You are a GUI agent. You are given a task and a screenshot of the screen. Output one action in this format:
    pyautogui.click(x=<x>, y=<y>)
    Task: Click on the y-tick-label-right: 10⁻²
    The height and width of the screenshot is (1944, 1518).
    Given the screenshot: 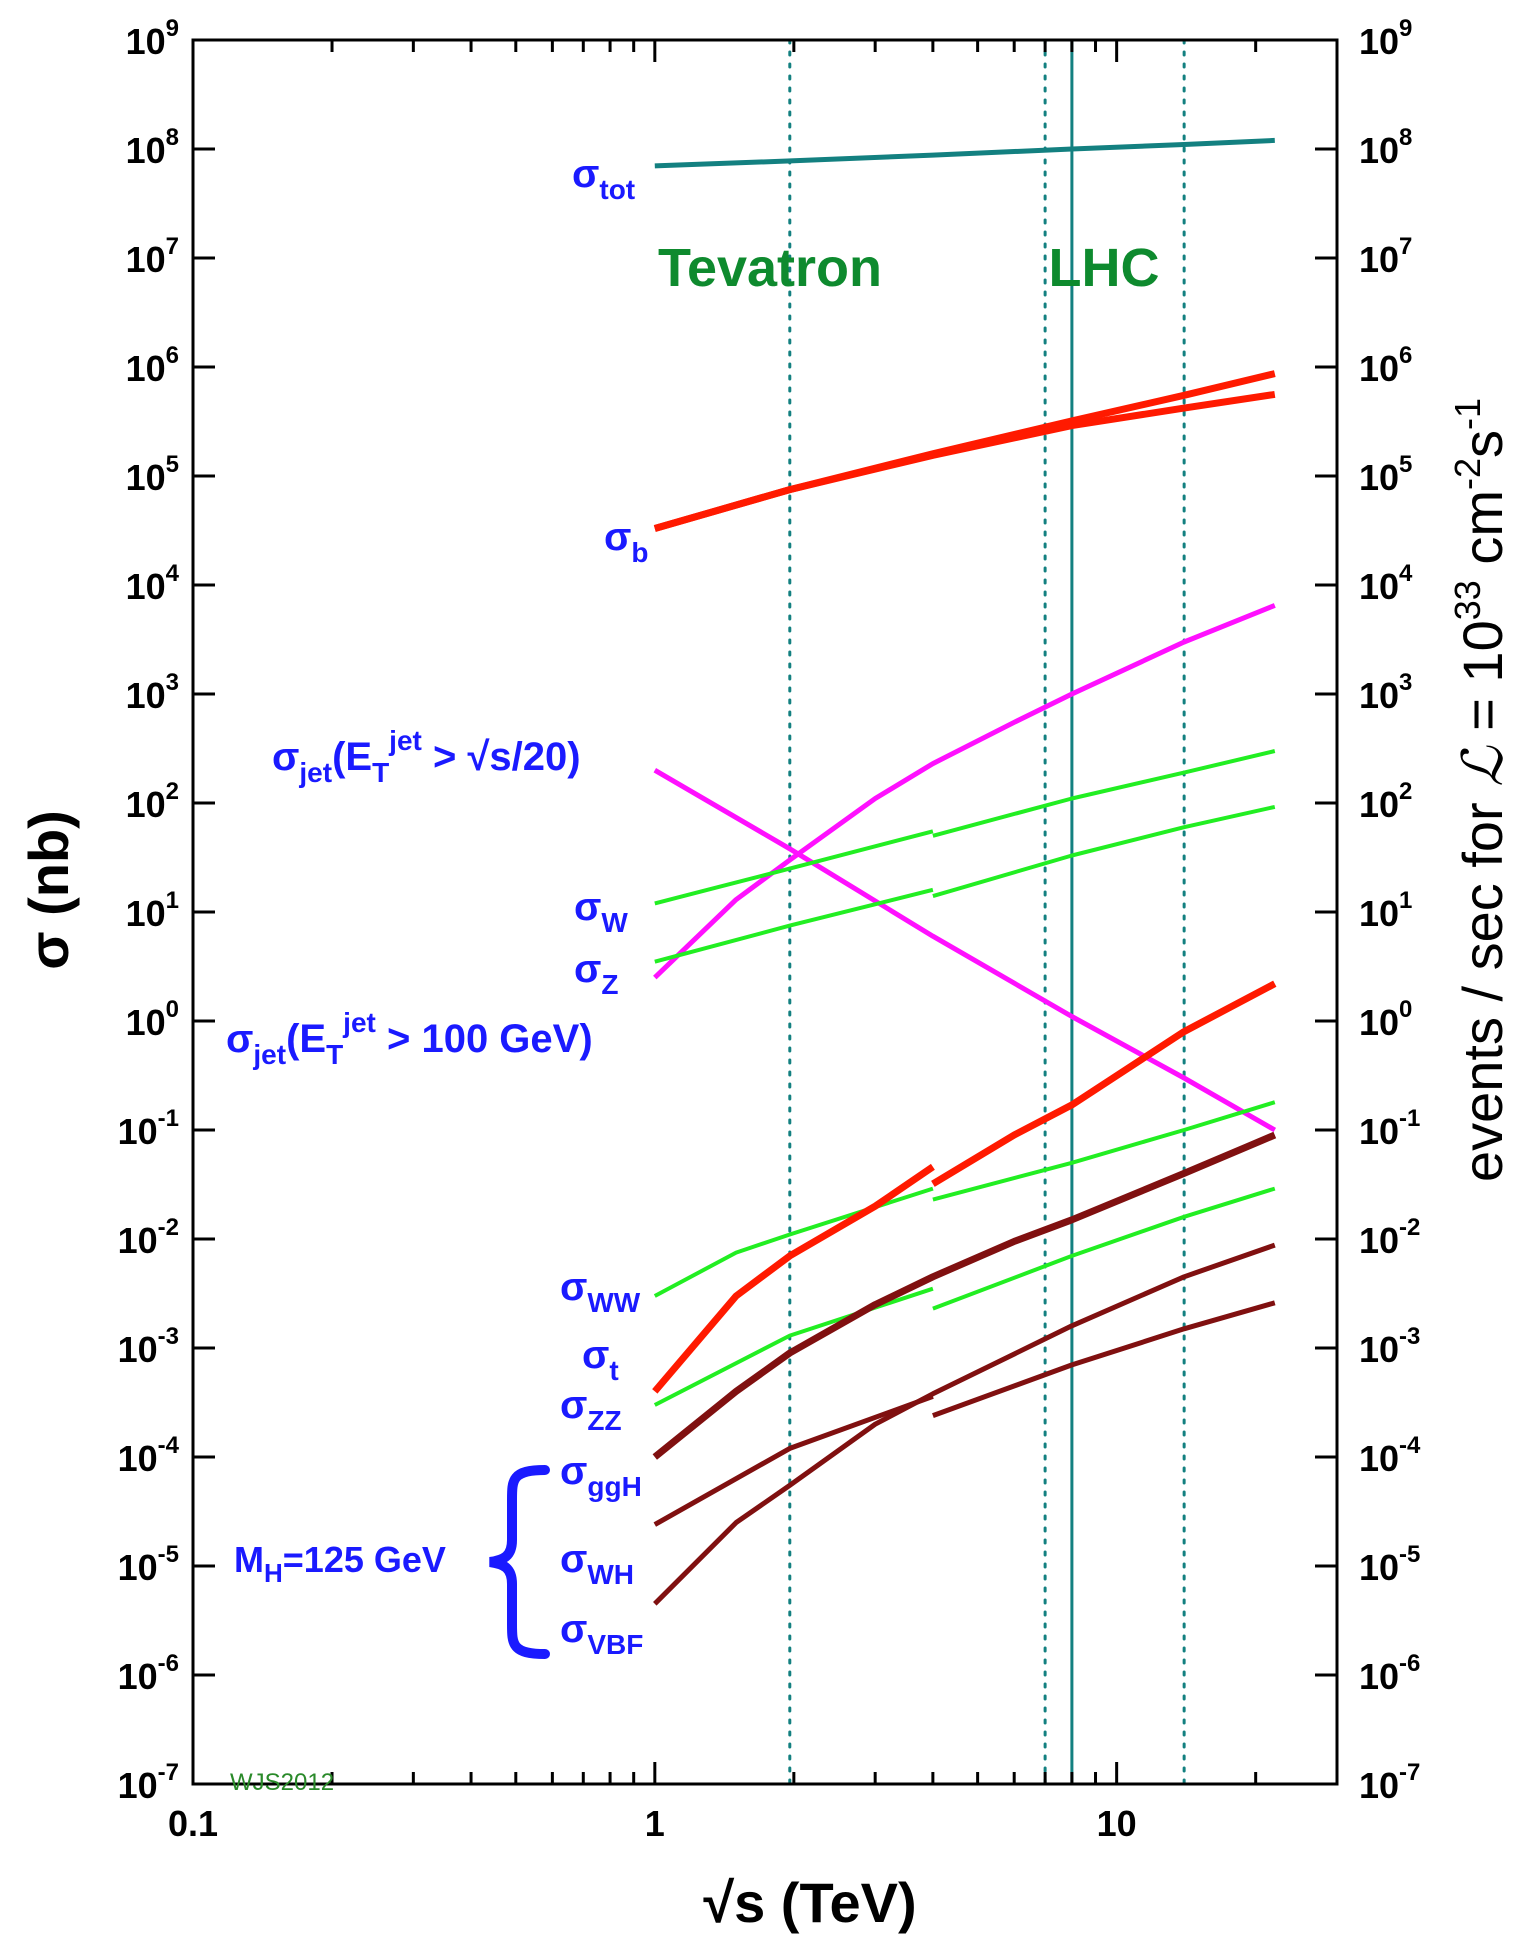 What is the action you would take?
    pyautogui.click(x=1389, y=1237)
    